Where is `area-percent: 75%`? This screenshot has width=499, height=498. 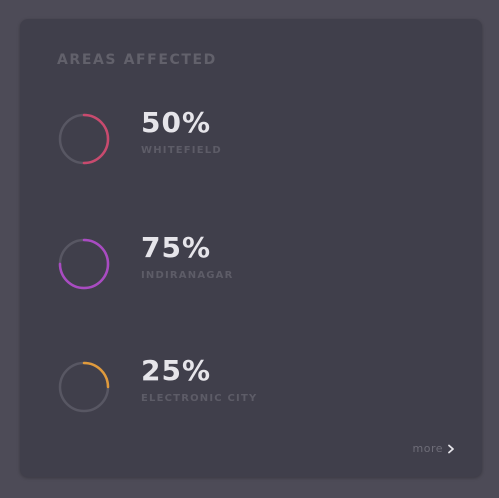 area-percent: 75% is located at coordinates (176, 247).